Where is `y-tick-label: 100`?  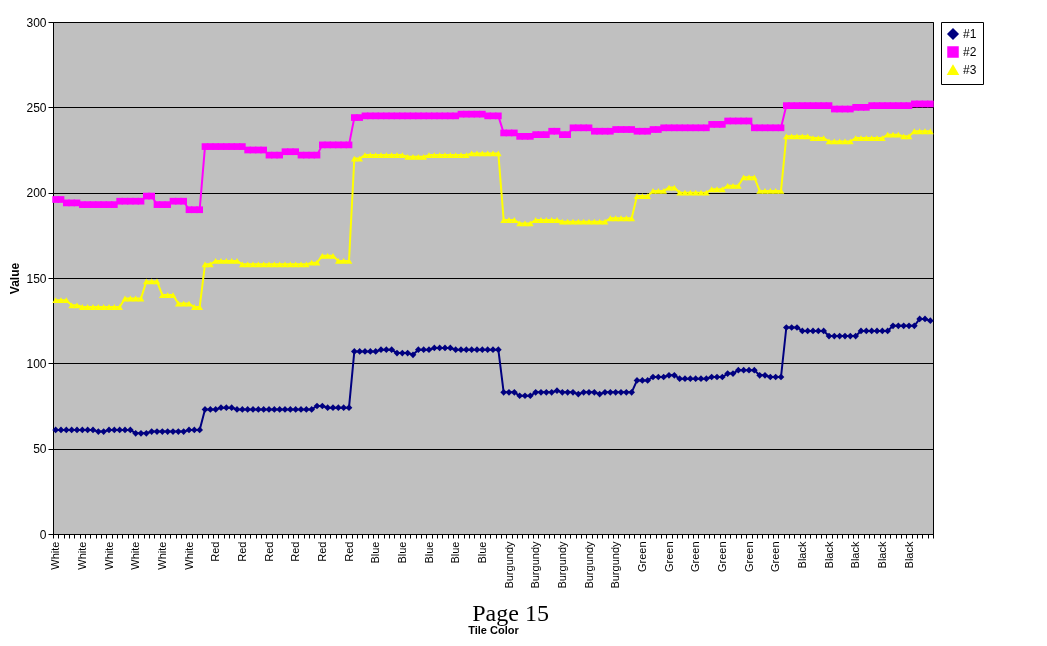
y-tick-label: 100 is located at coordinates (36, 363).